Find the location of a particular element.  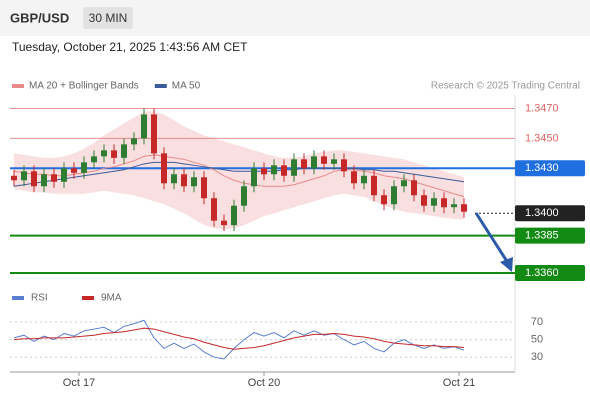

legend-label: MA 50 is located at coordinates (186, 86).